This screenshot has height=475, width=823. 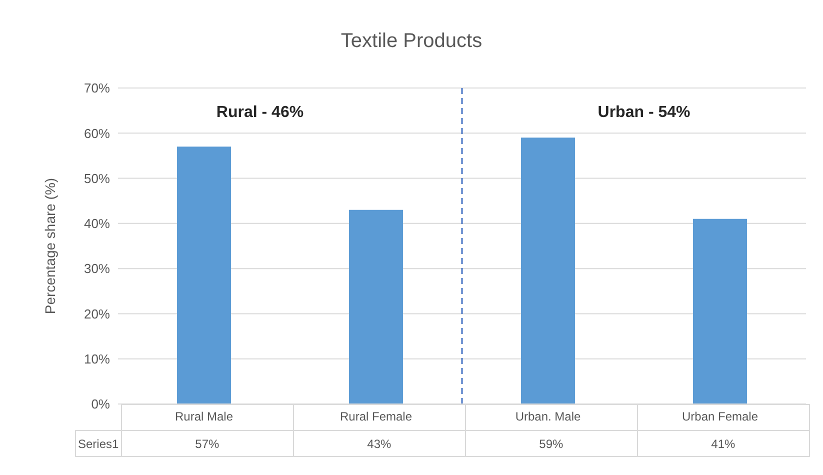 I want to click on chart-title: Textile Products, so click(x=412, y=41).